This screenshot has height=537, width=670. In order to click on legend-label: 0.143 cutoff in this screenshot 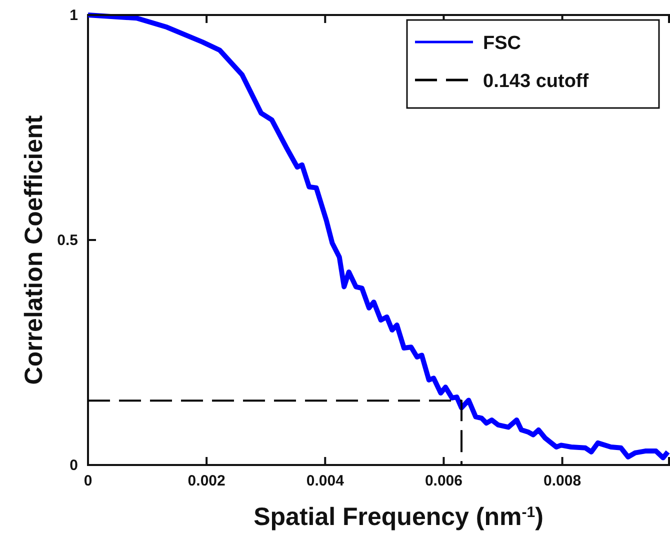, I will do `click(536, 81)`.